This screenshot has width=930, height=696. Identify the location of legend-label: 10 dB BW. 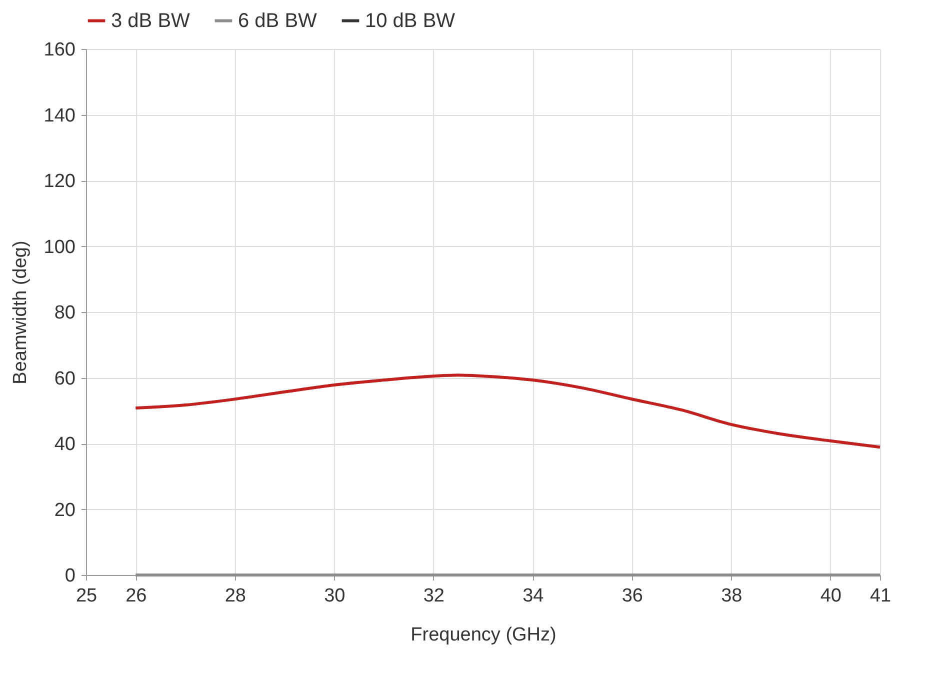
(410, 21).